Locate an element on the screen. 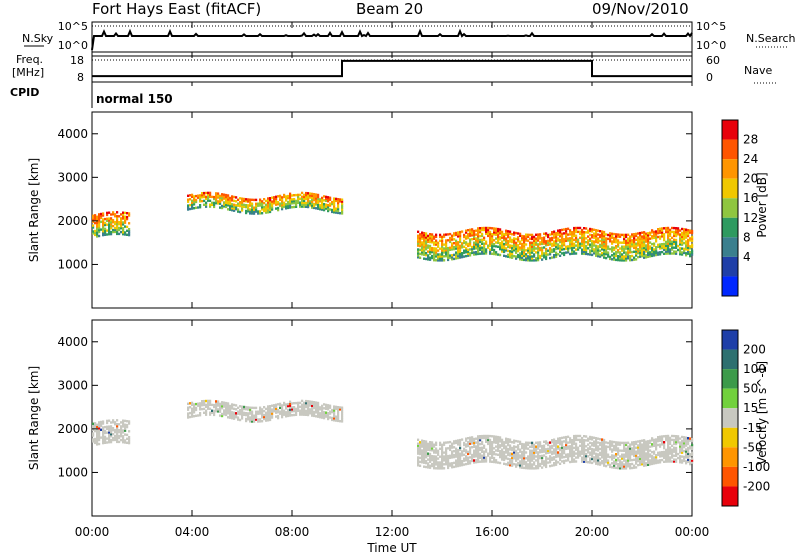 The height and width of the screenshot is (554, 800). date-title: 09/Nov/2010 is located at coordinates (640, 9).